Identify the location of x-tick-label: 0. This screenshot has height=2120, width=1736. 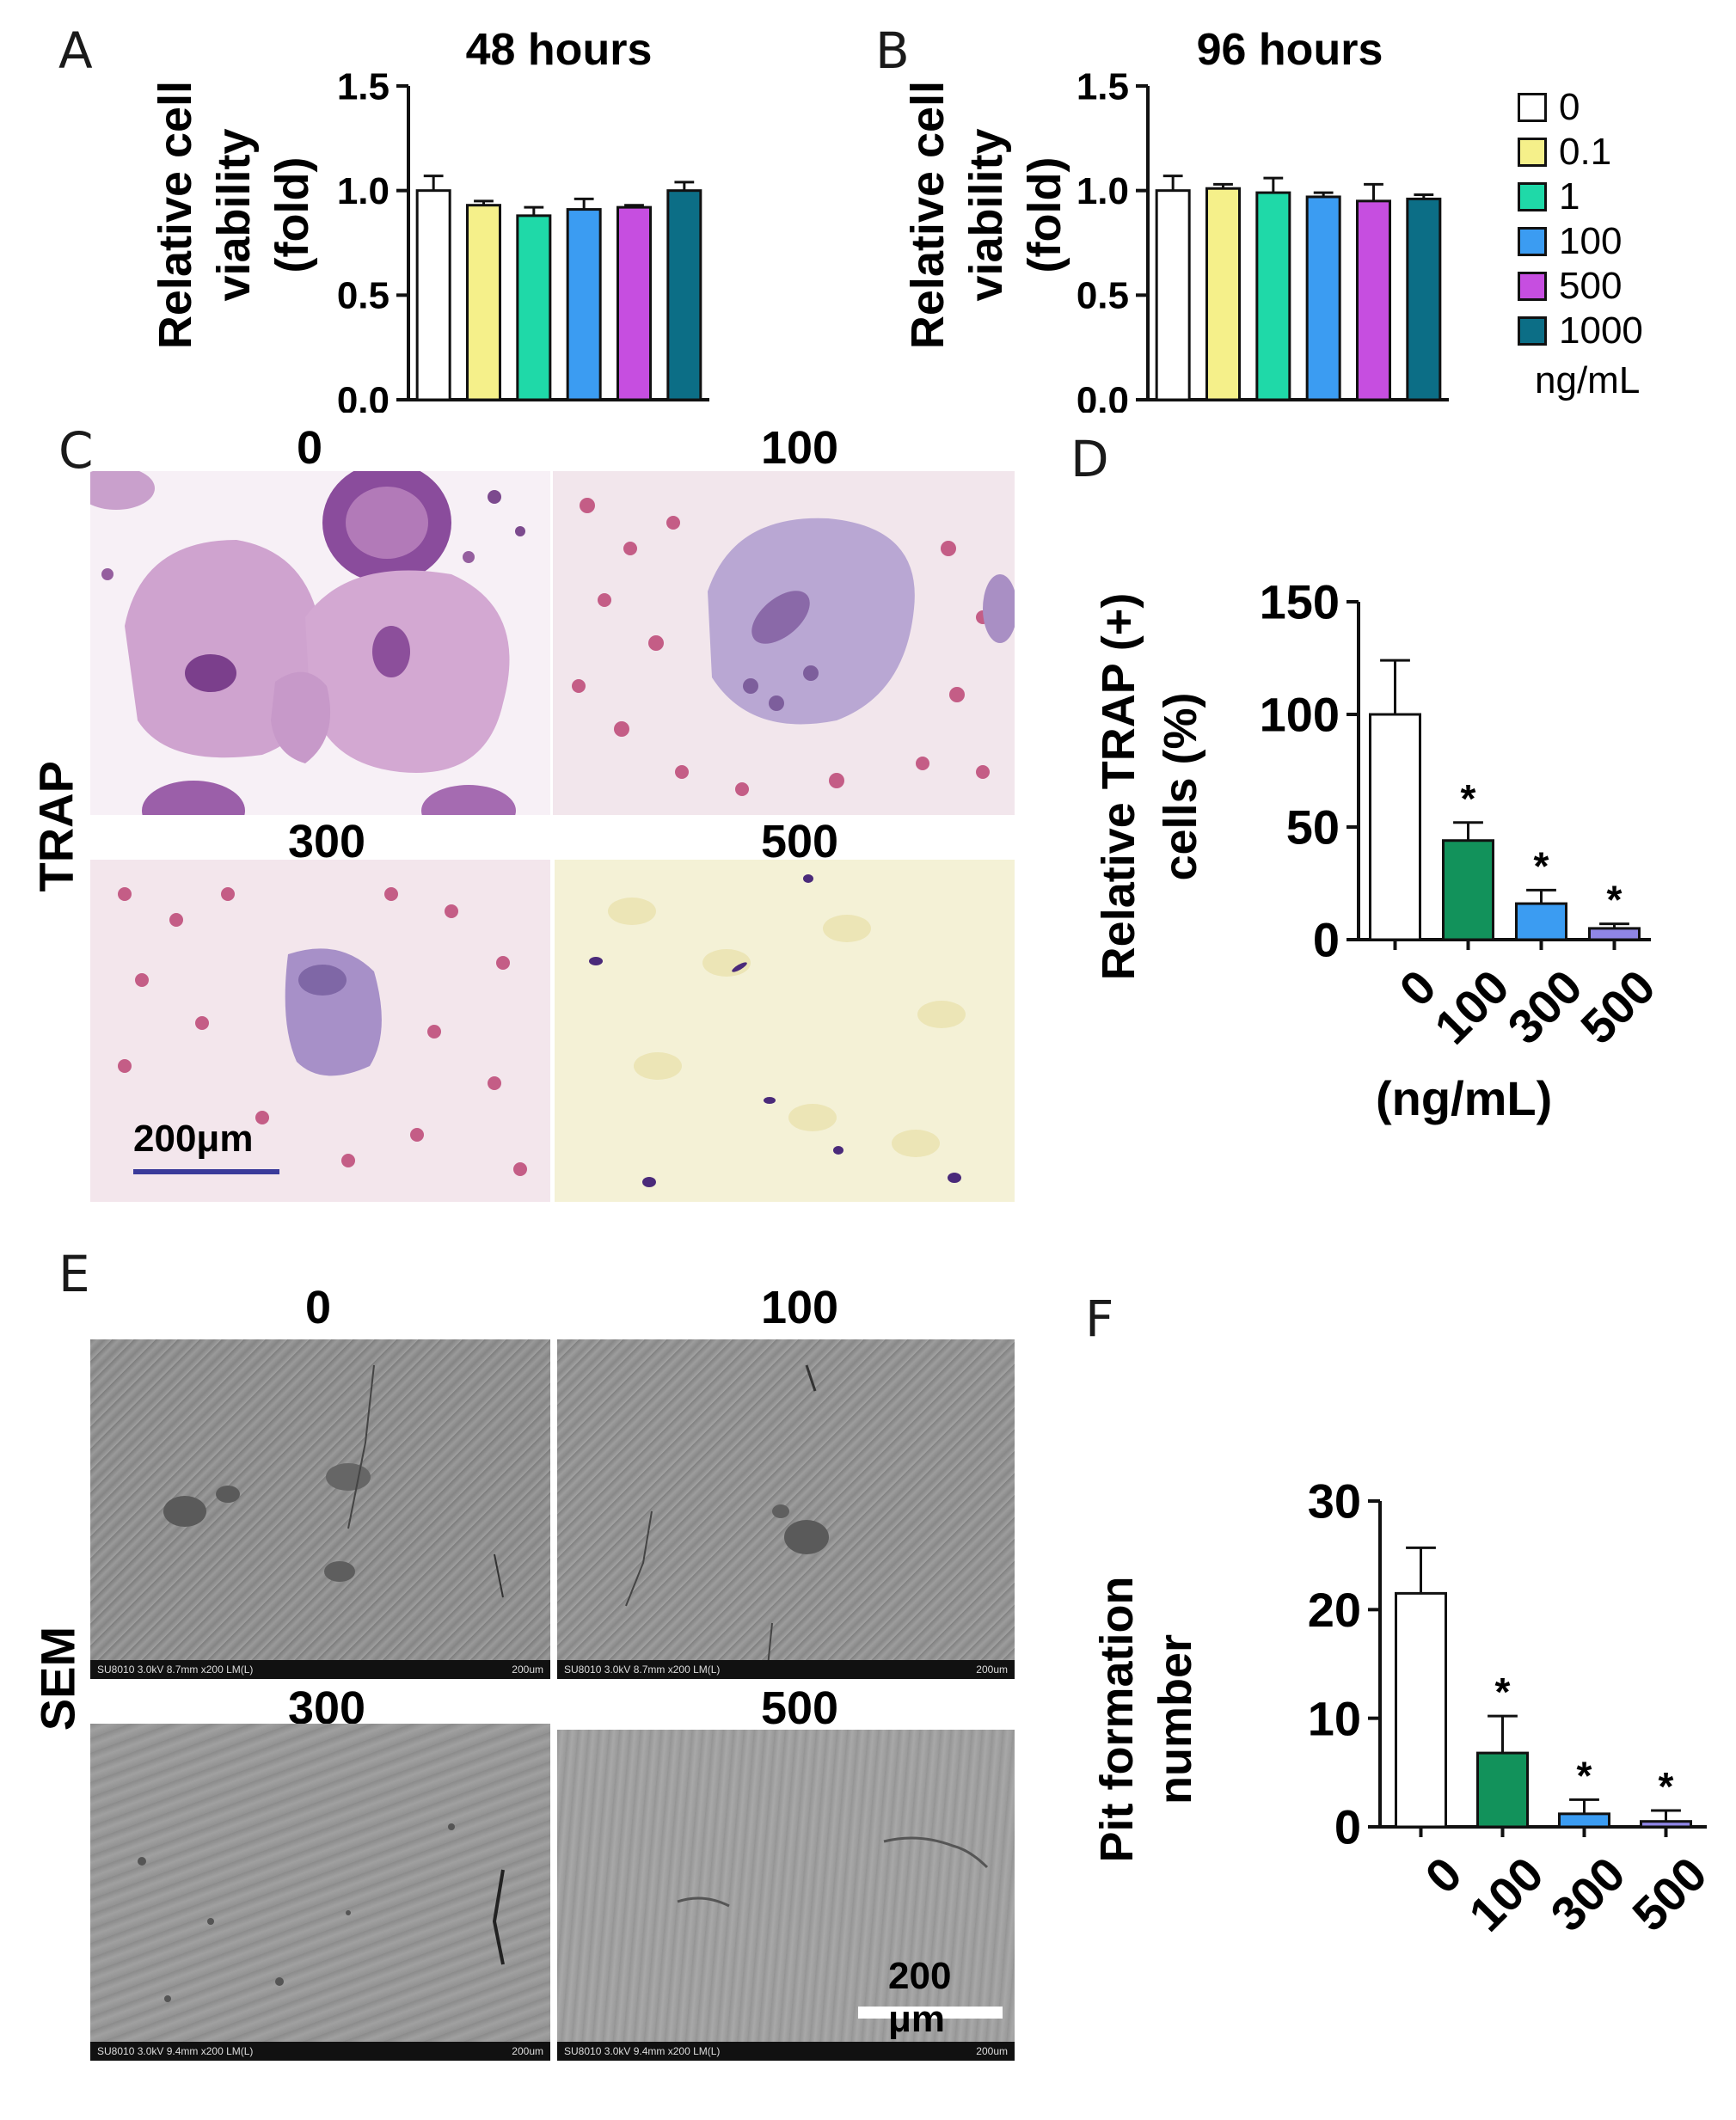
(1443, 1875).